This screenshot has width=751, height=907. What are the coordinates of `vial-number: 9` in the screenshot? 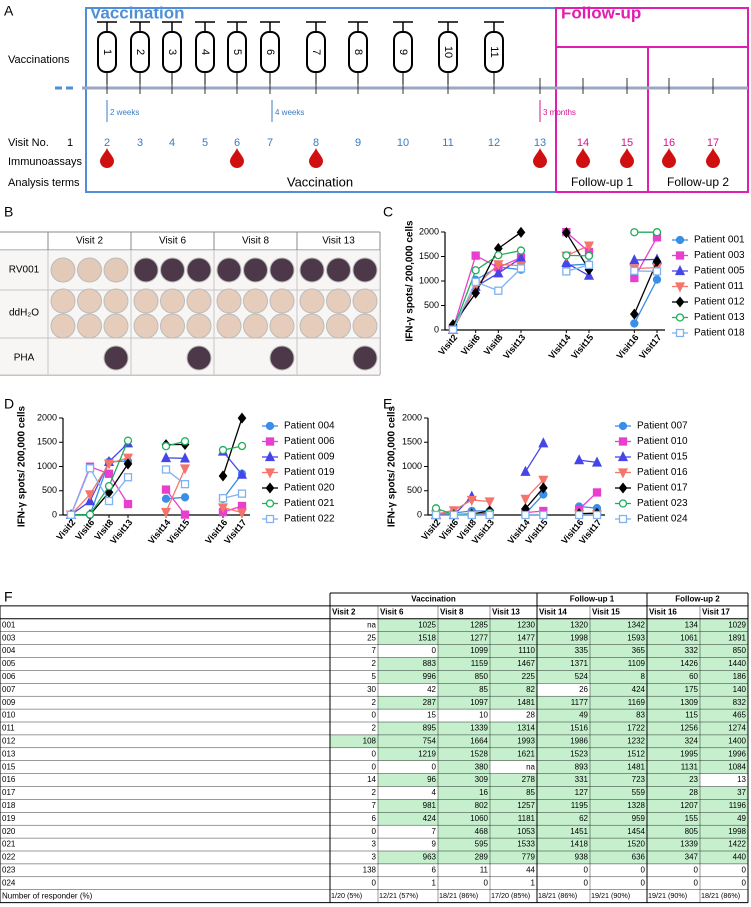 It's located at (403, 52).